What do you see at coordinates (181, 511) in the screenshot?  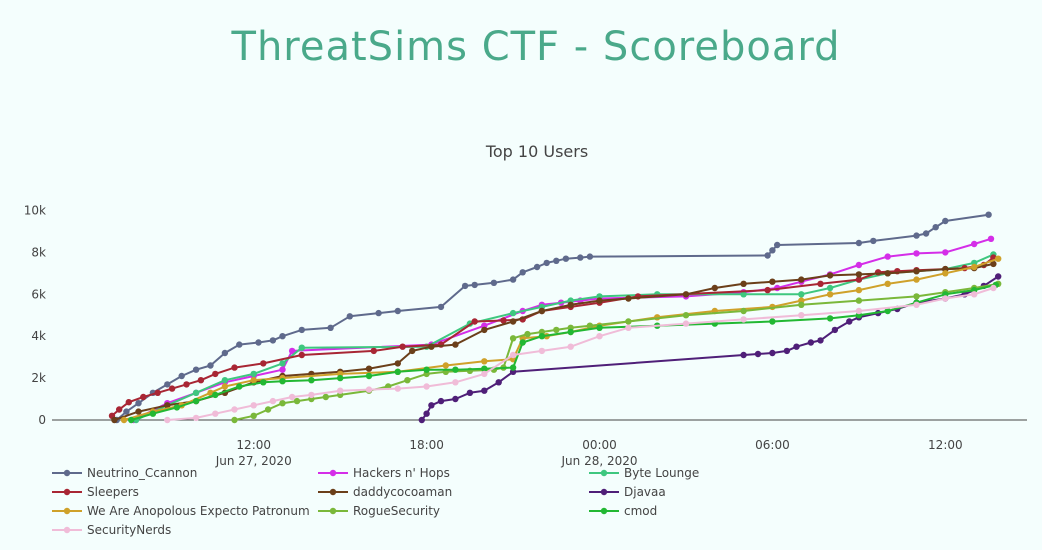 I see `legend-item: We Are Anopolous Expecto Patronum` at bounding box center [181, 511].